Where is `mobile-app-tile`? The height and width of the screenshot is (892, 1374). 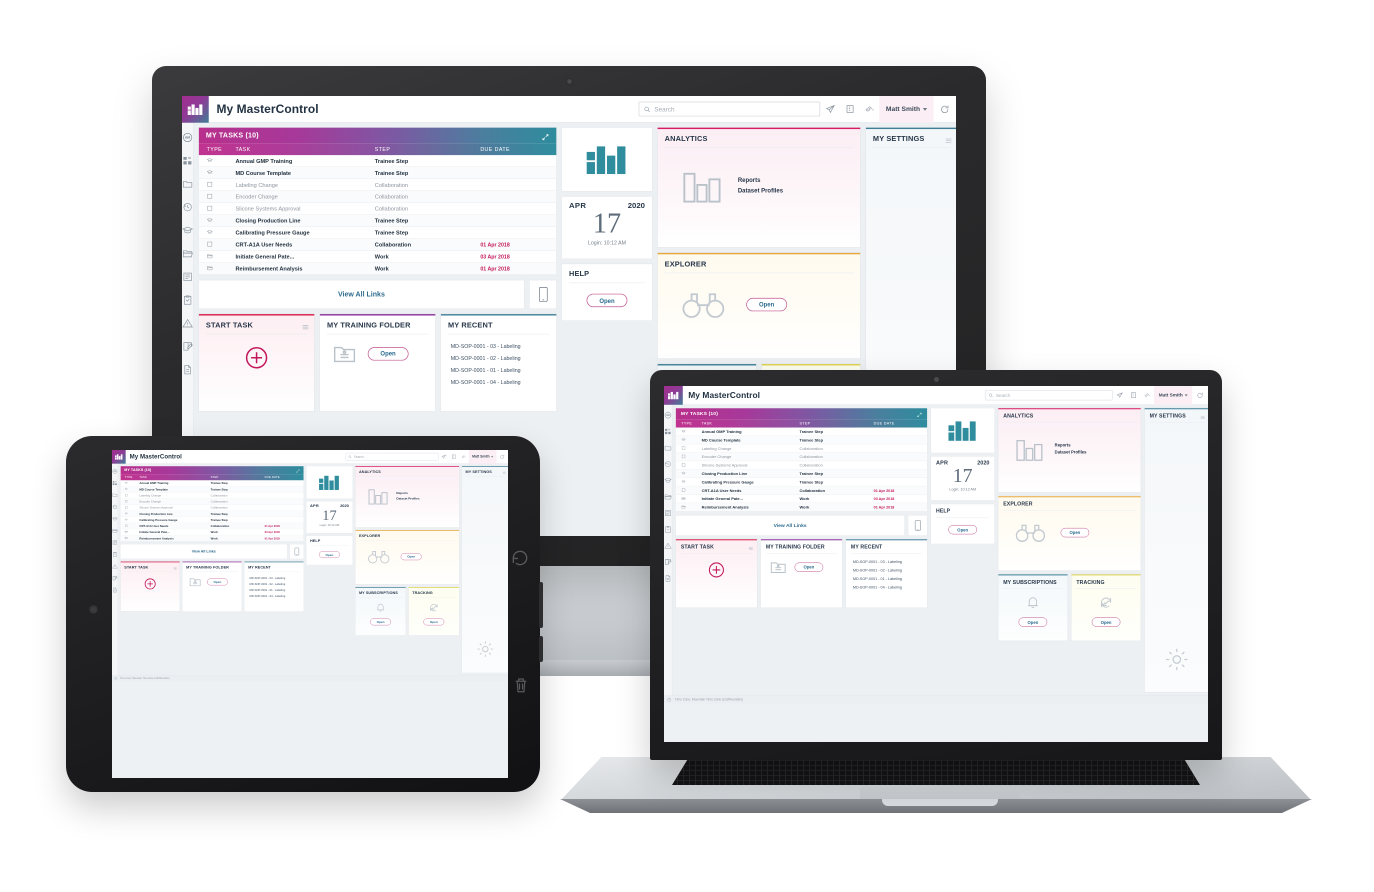
mobile-app-tile is located at coordinates (296, 551).